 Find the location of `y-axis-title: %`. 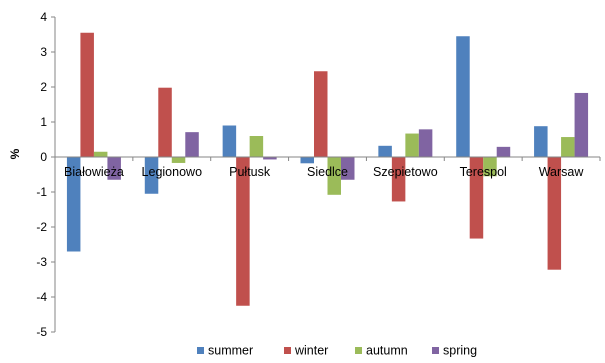

y-axis-title: % is located at coordinates (15, 153).